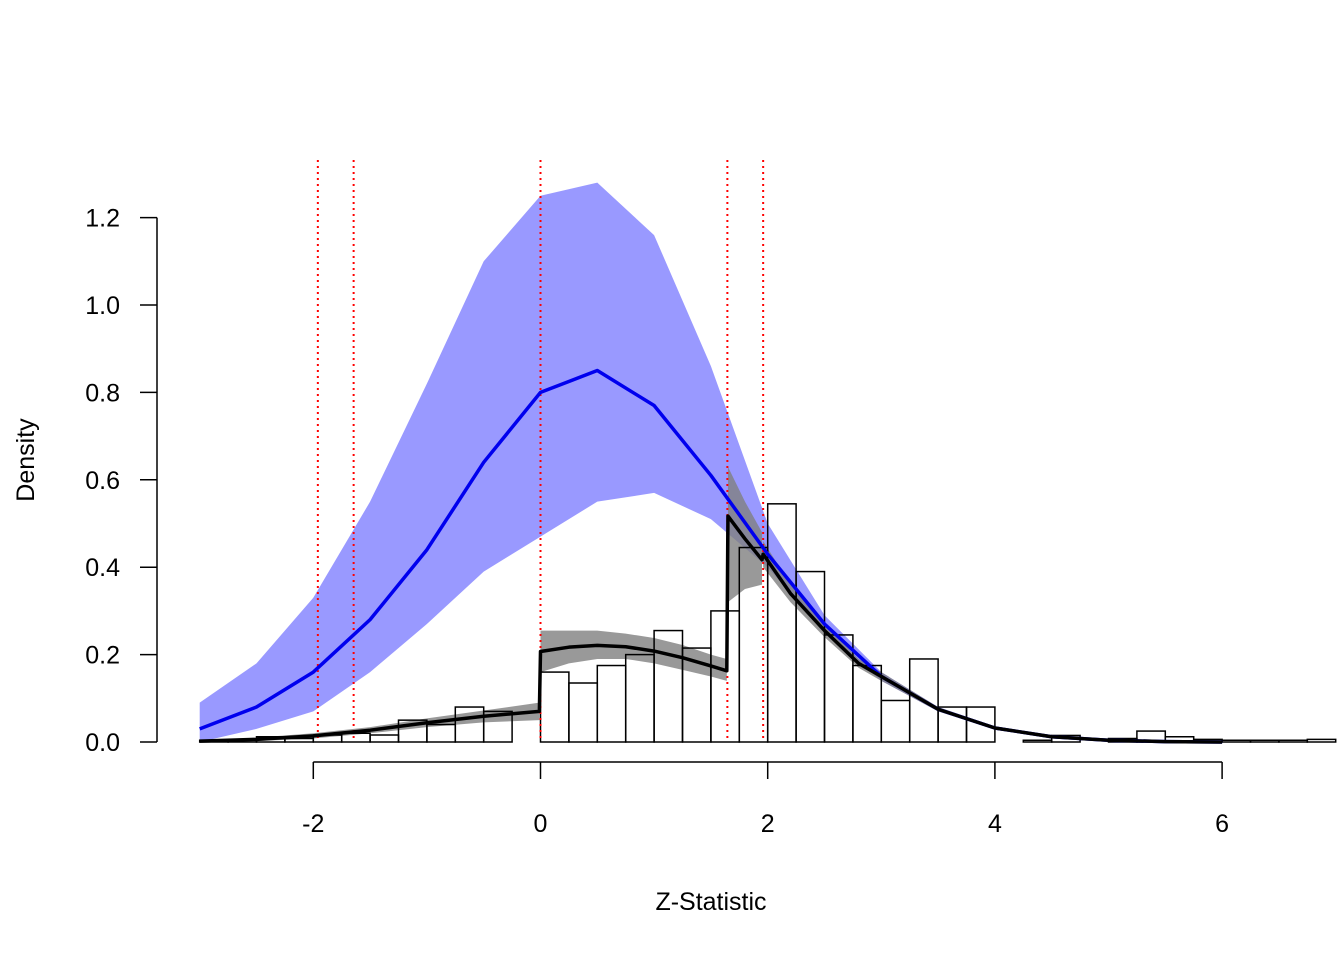  What do you see at coordinates (102, 393) in the screenshot?
I see `y-tick-label: 0.8` at bounding box center [102, 393].